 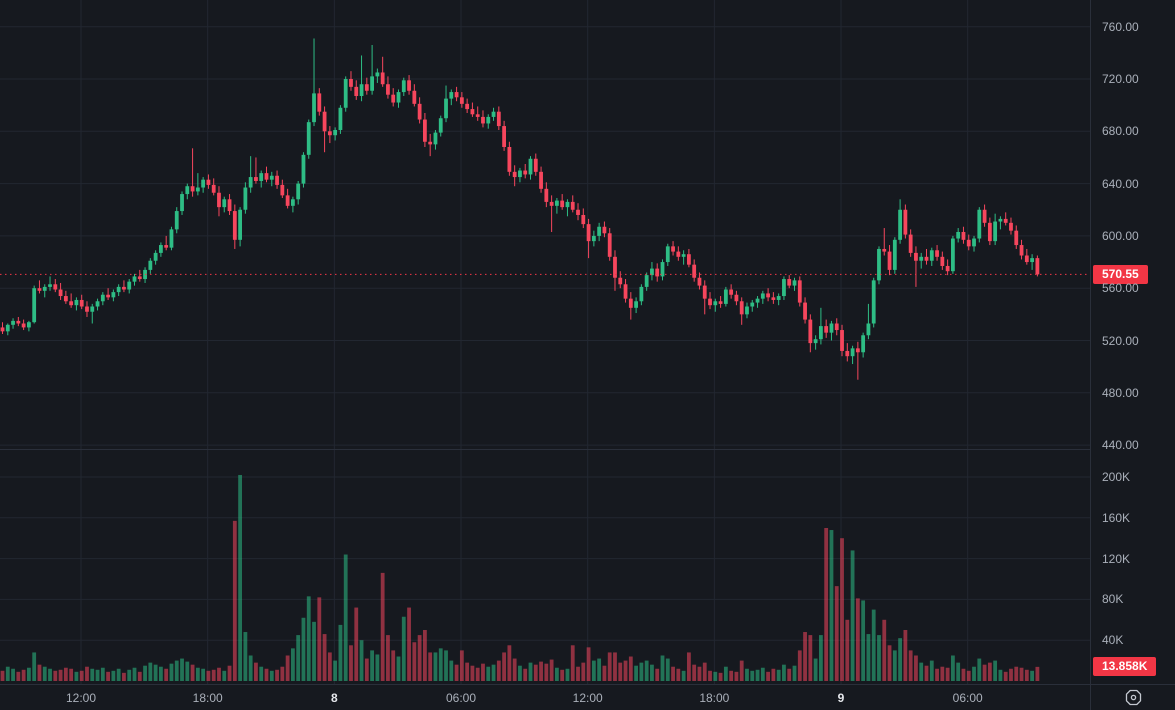 I want to click on axis-corner, so click(x=1132, y=697).